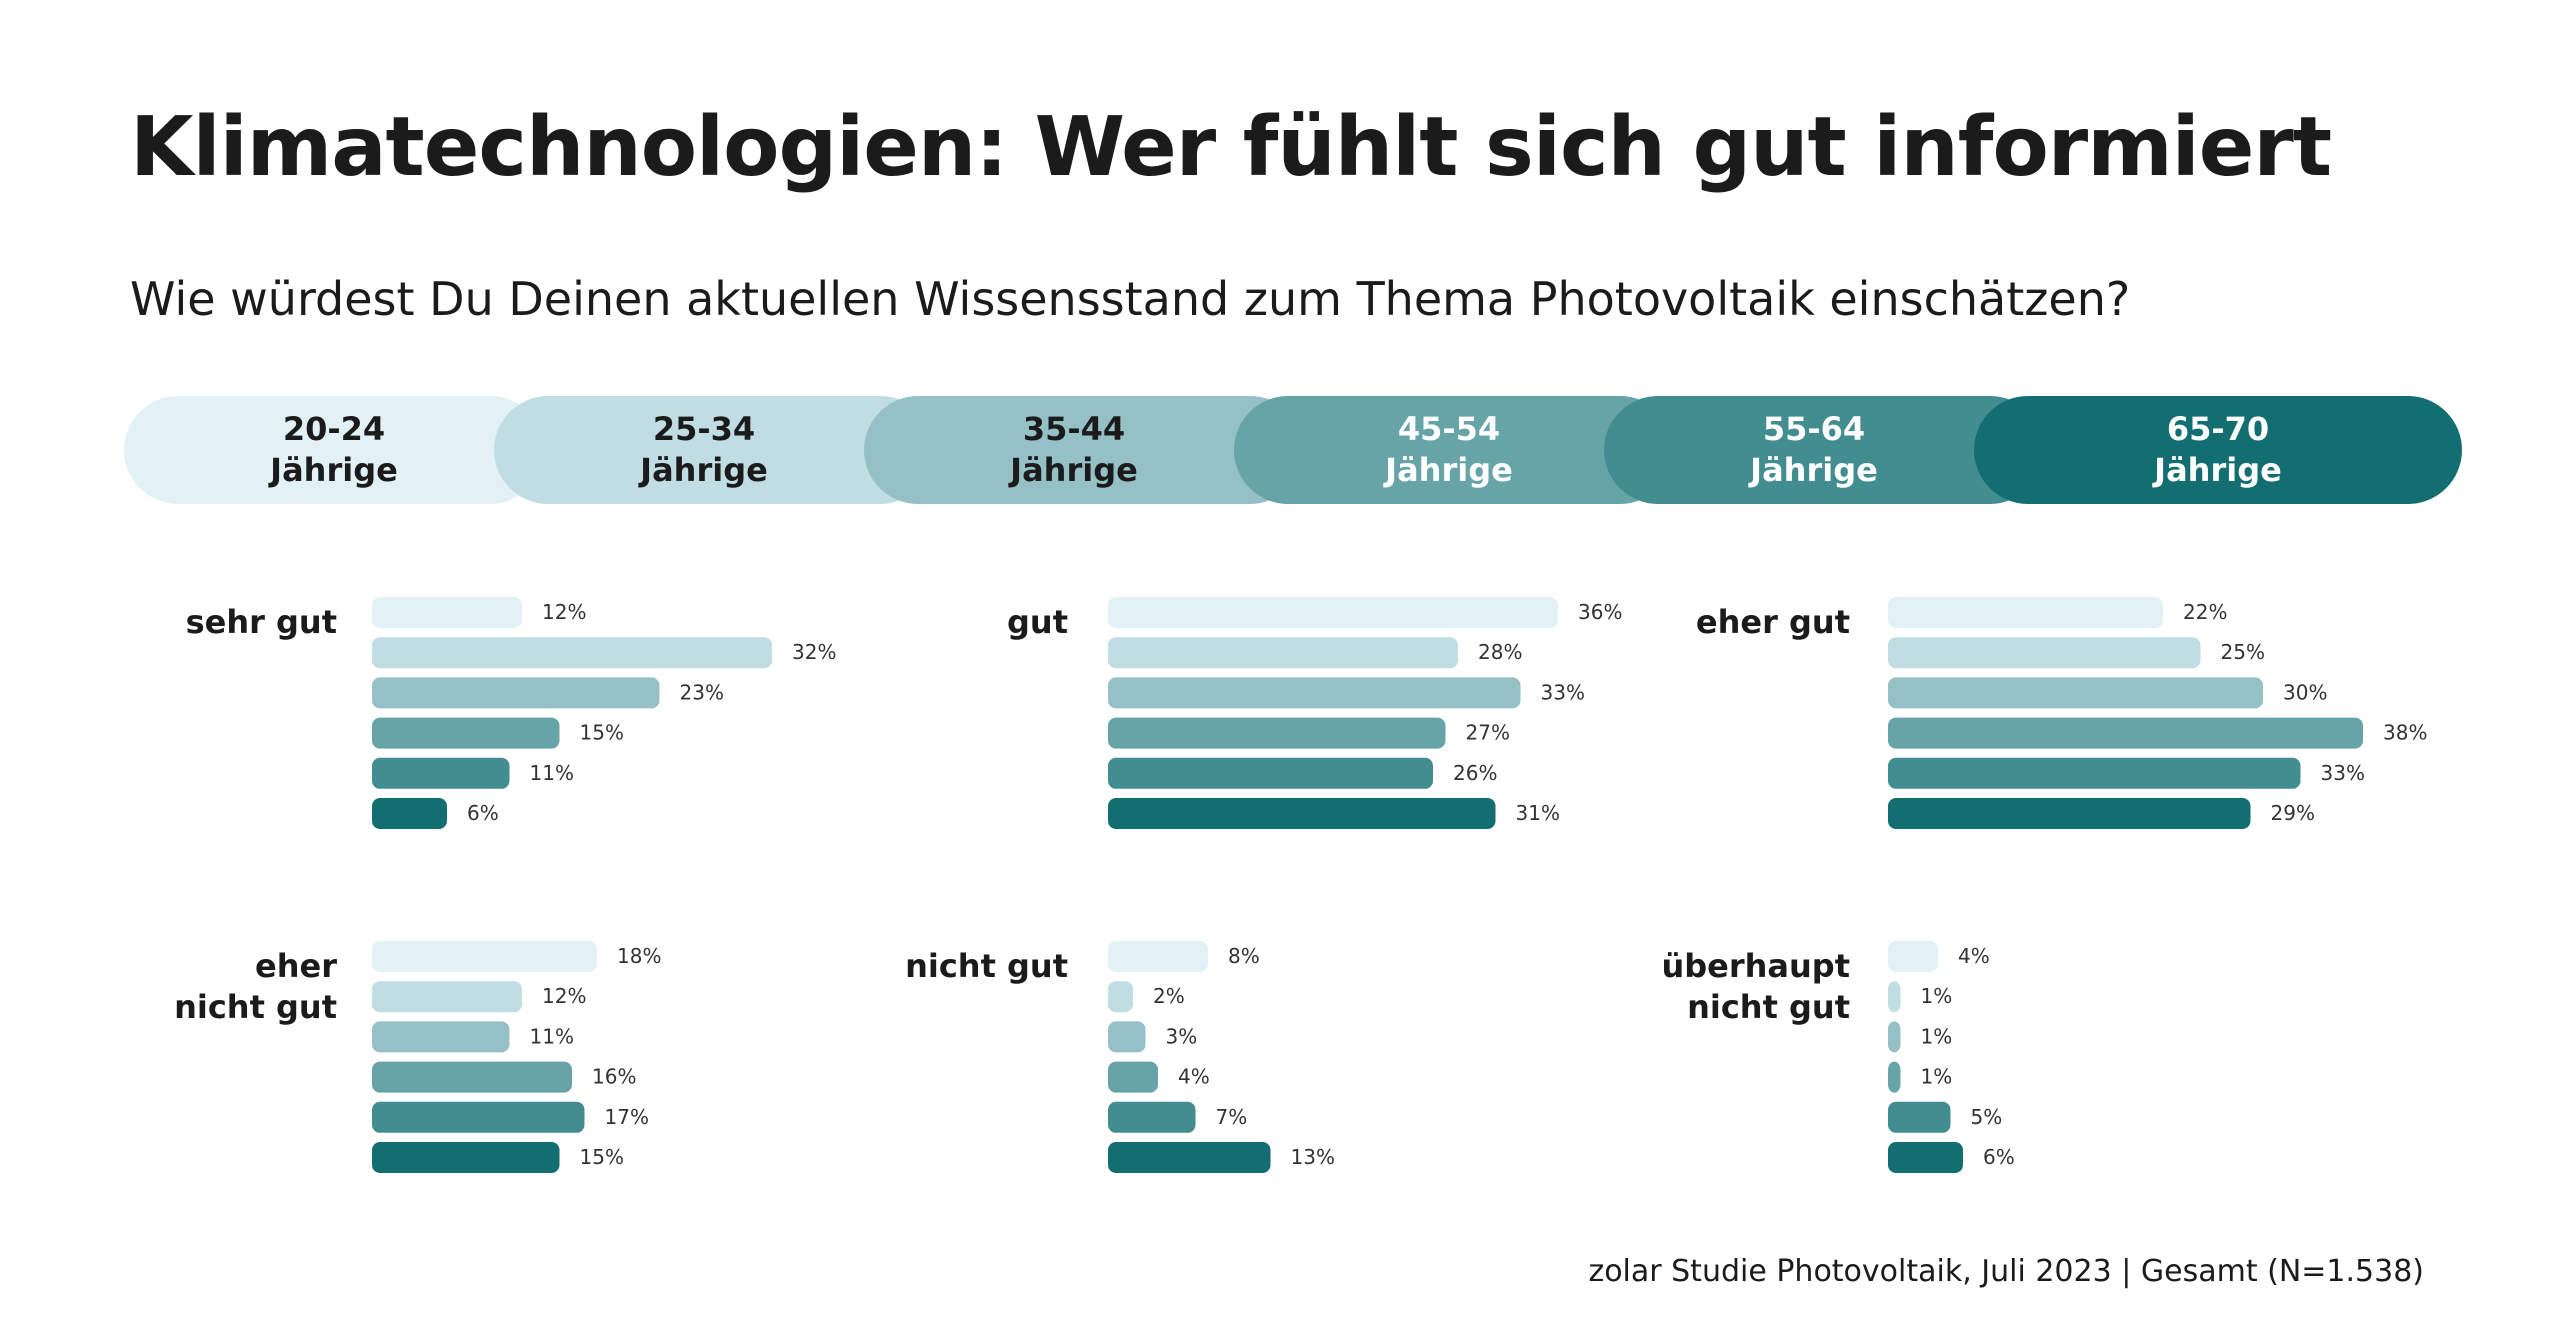 This screenshot has height=1338, width=2560. What do you see at coordinates (296, 966) in the screenshot?
I see `category-label: eher` at bounding box center [296, 966].